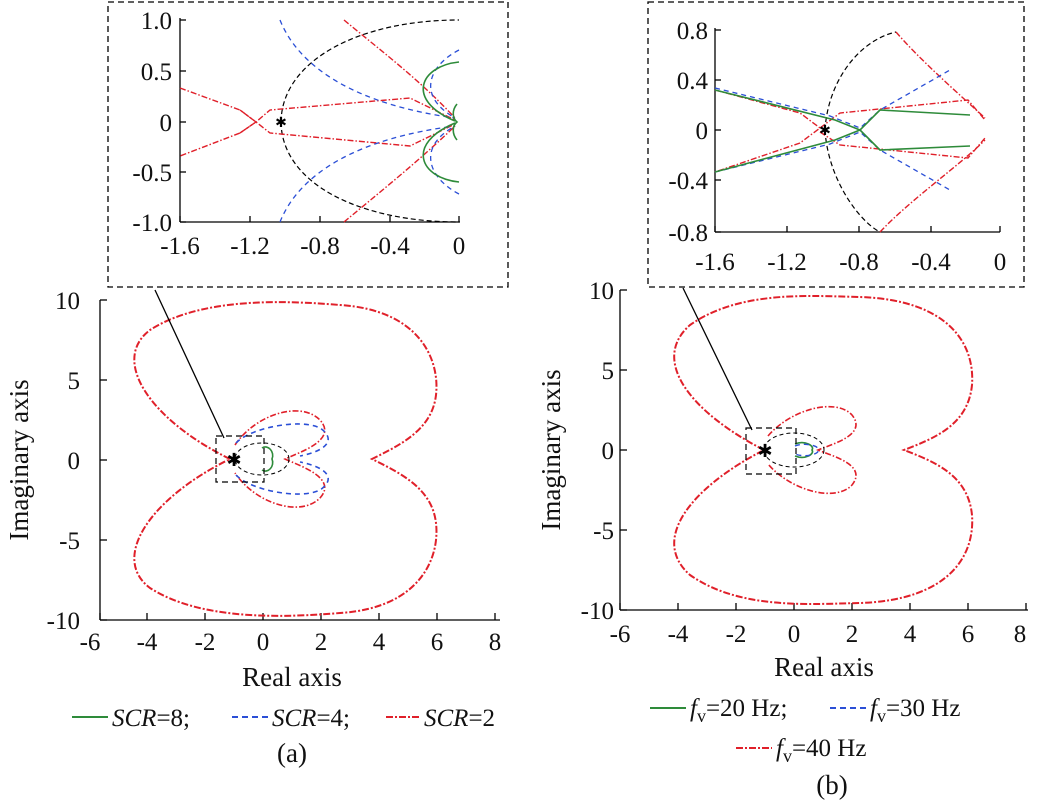 The height and width of the screenshot is (804, 1040). Describe the element at coordinates (692, 31) in the screenshot. I see `panel-b-inset-ytick-label: 0.8` at that location.